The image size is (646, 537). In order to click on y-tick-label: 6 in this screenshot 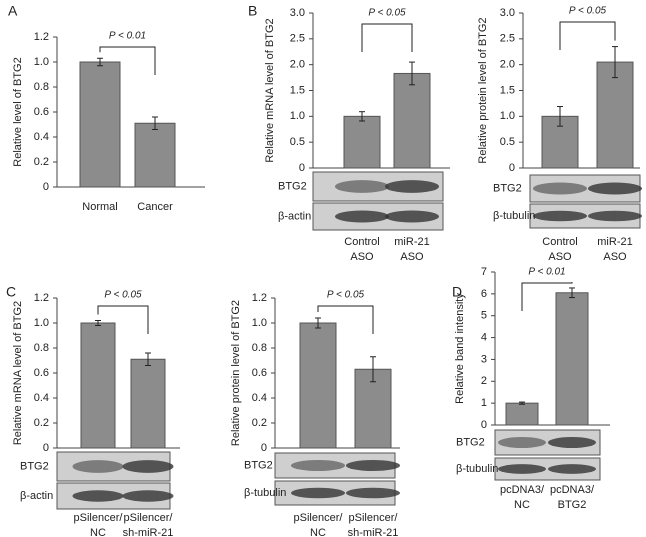, I will do `click(484, 294)`.